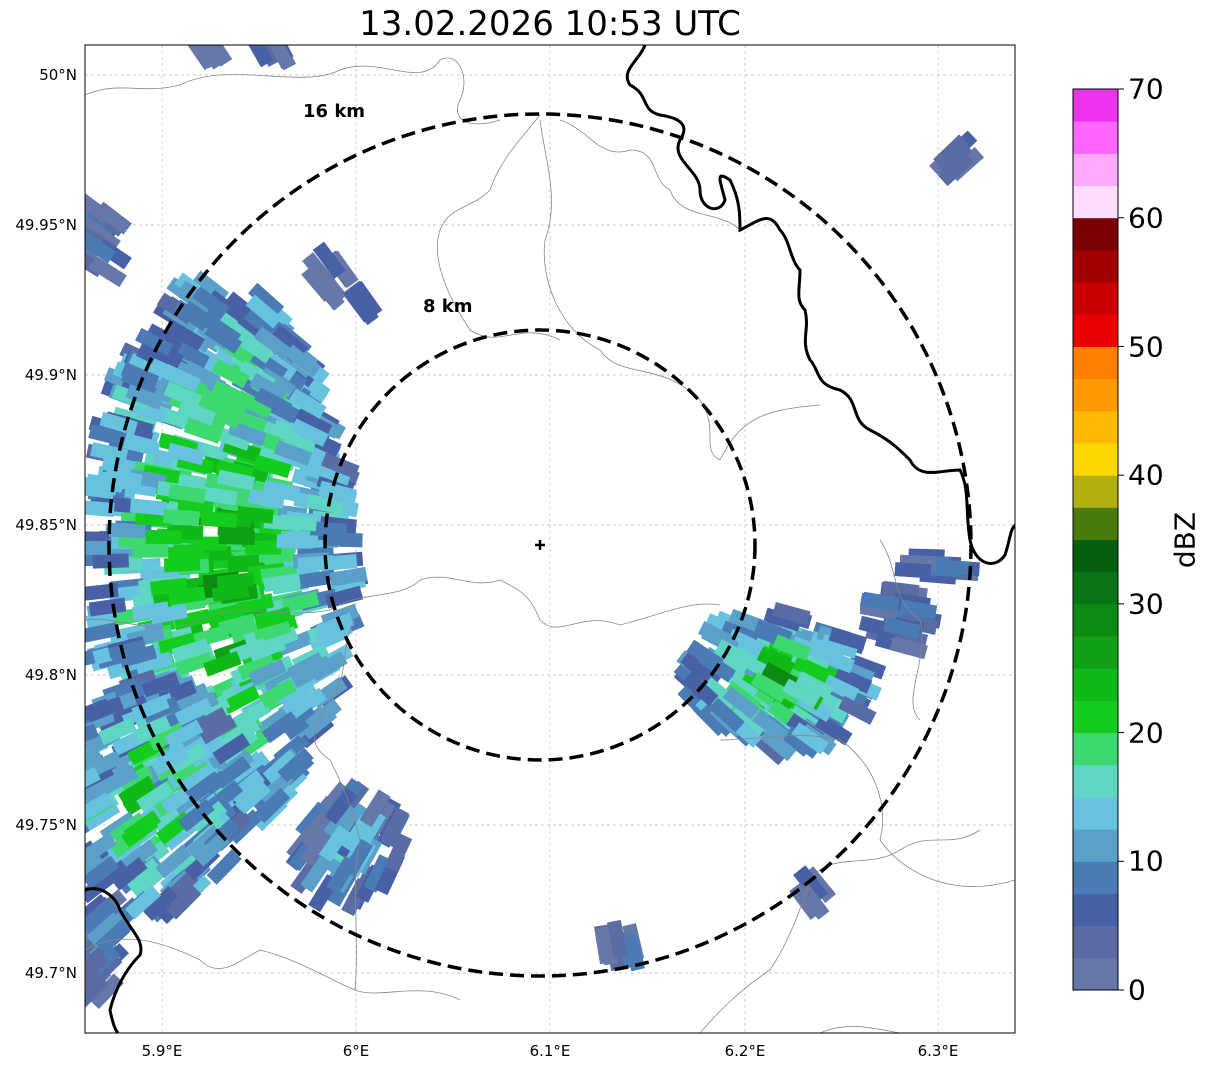 The height and width of the screenshot is (1069, 1207). What do you see at coordinates (50, 973) in the screenshot?
I see `lat-tick: 49.7°N` at bounding box center [50, 973].